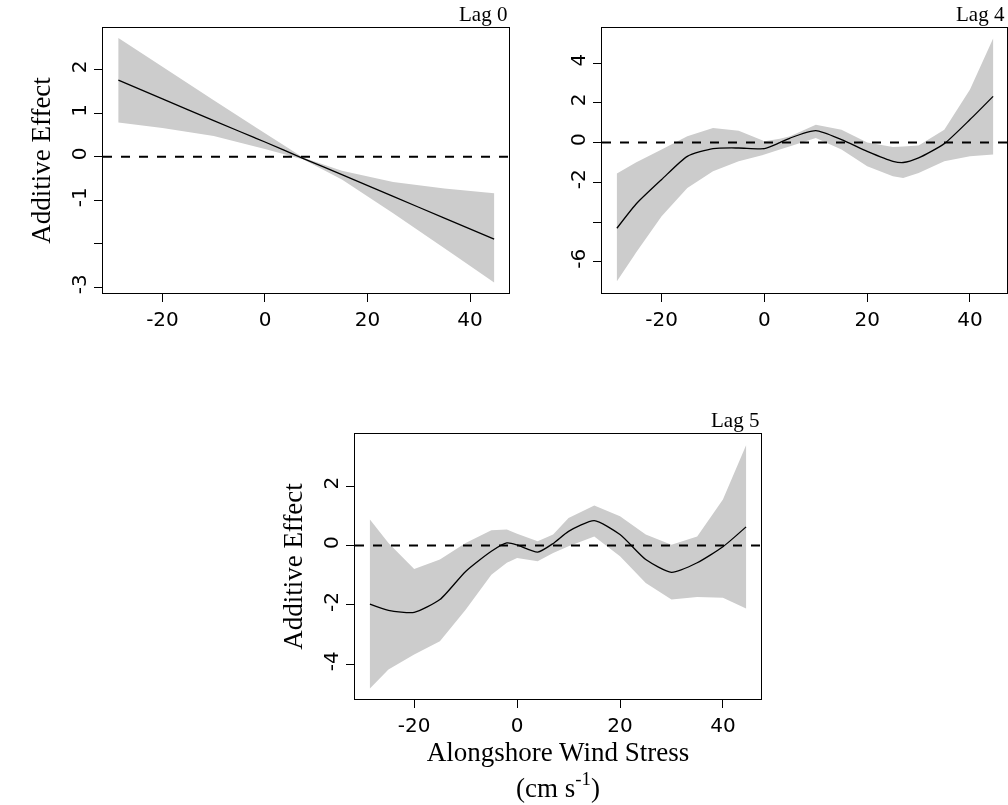 Image resolution: width=1008 pixels, height=805 pixels. Describe the element at coordinates (483, 14) in the screenshot. I see `chart-title: Lag 0` at that location.